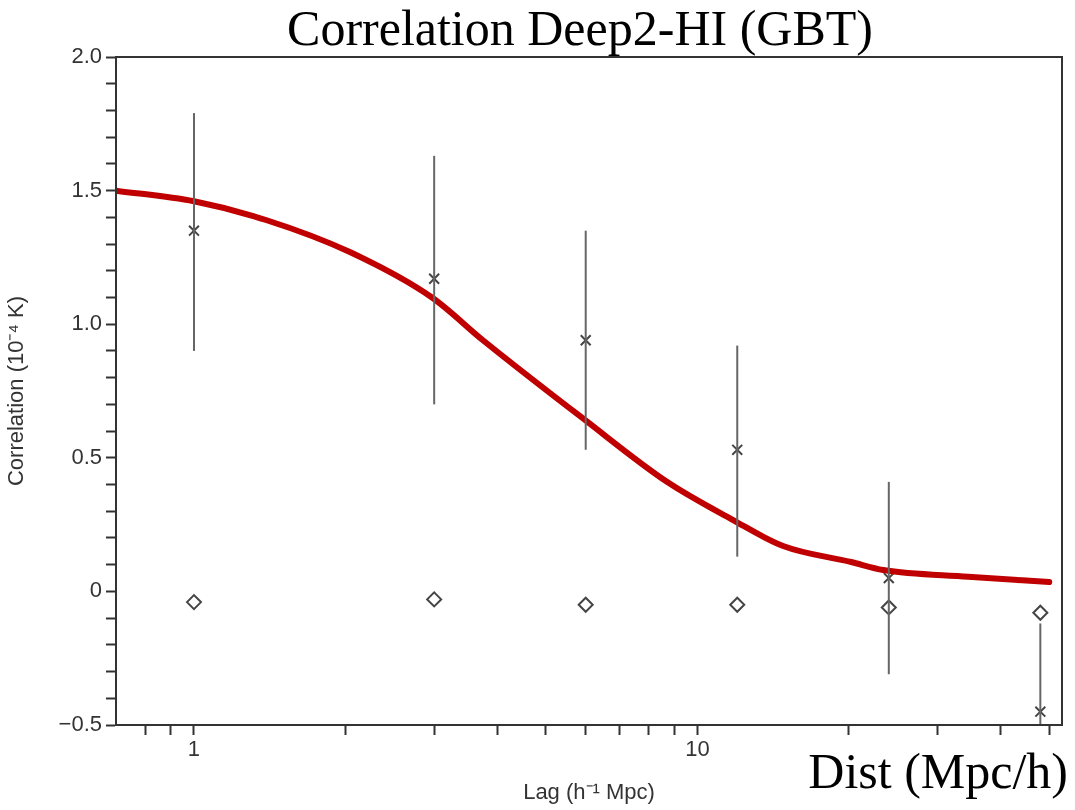 This screenshot has height=810, width=1075. I want to click on chart-title: Correlation Deep2-HI (GBT), so click(580, 28).